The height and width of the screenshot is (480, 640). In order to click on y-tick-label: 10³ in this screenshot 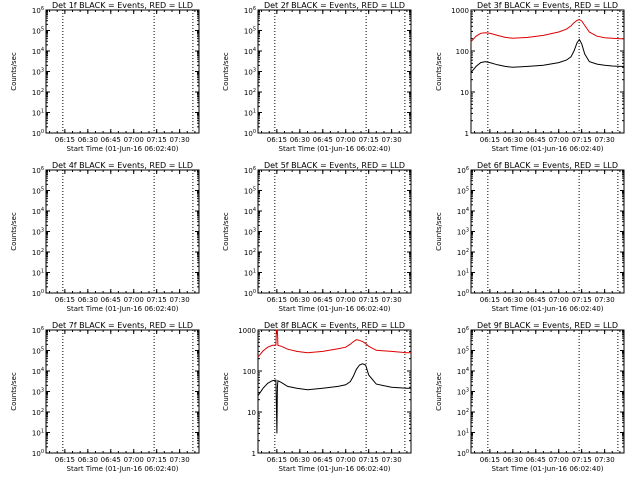, I will do `click(38, 72)`.